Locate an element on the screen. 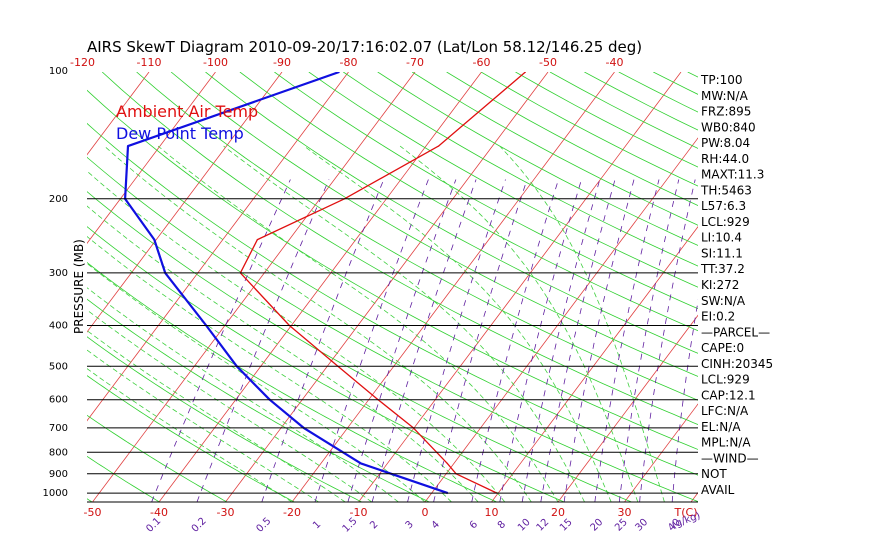  mixing-ratio-tick-label: 8 is located at coordinates (502, 525).